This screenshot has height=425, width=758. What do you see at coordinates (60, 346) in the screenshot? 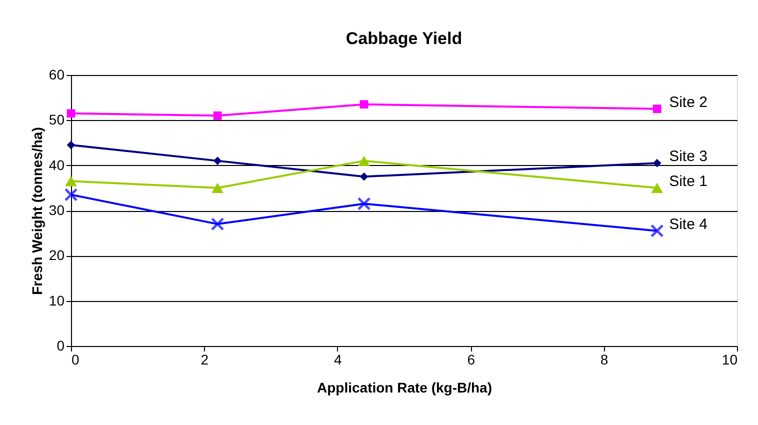
I see `y-tick-label: 0` at bounding box center [60, 346].